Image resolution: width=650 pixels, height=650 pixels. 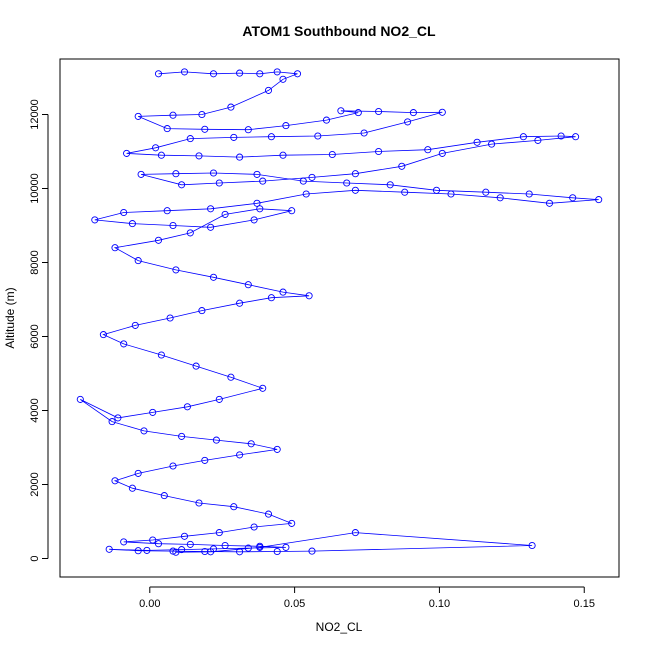 What do you see at coordinates (339, 31) in the screenshot?
I see `chart-title: ATOM1 Southbound NO2_CL` at bounding box center [339, 31].